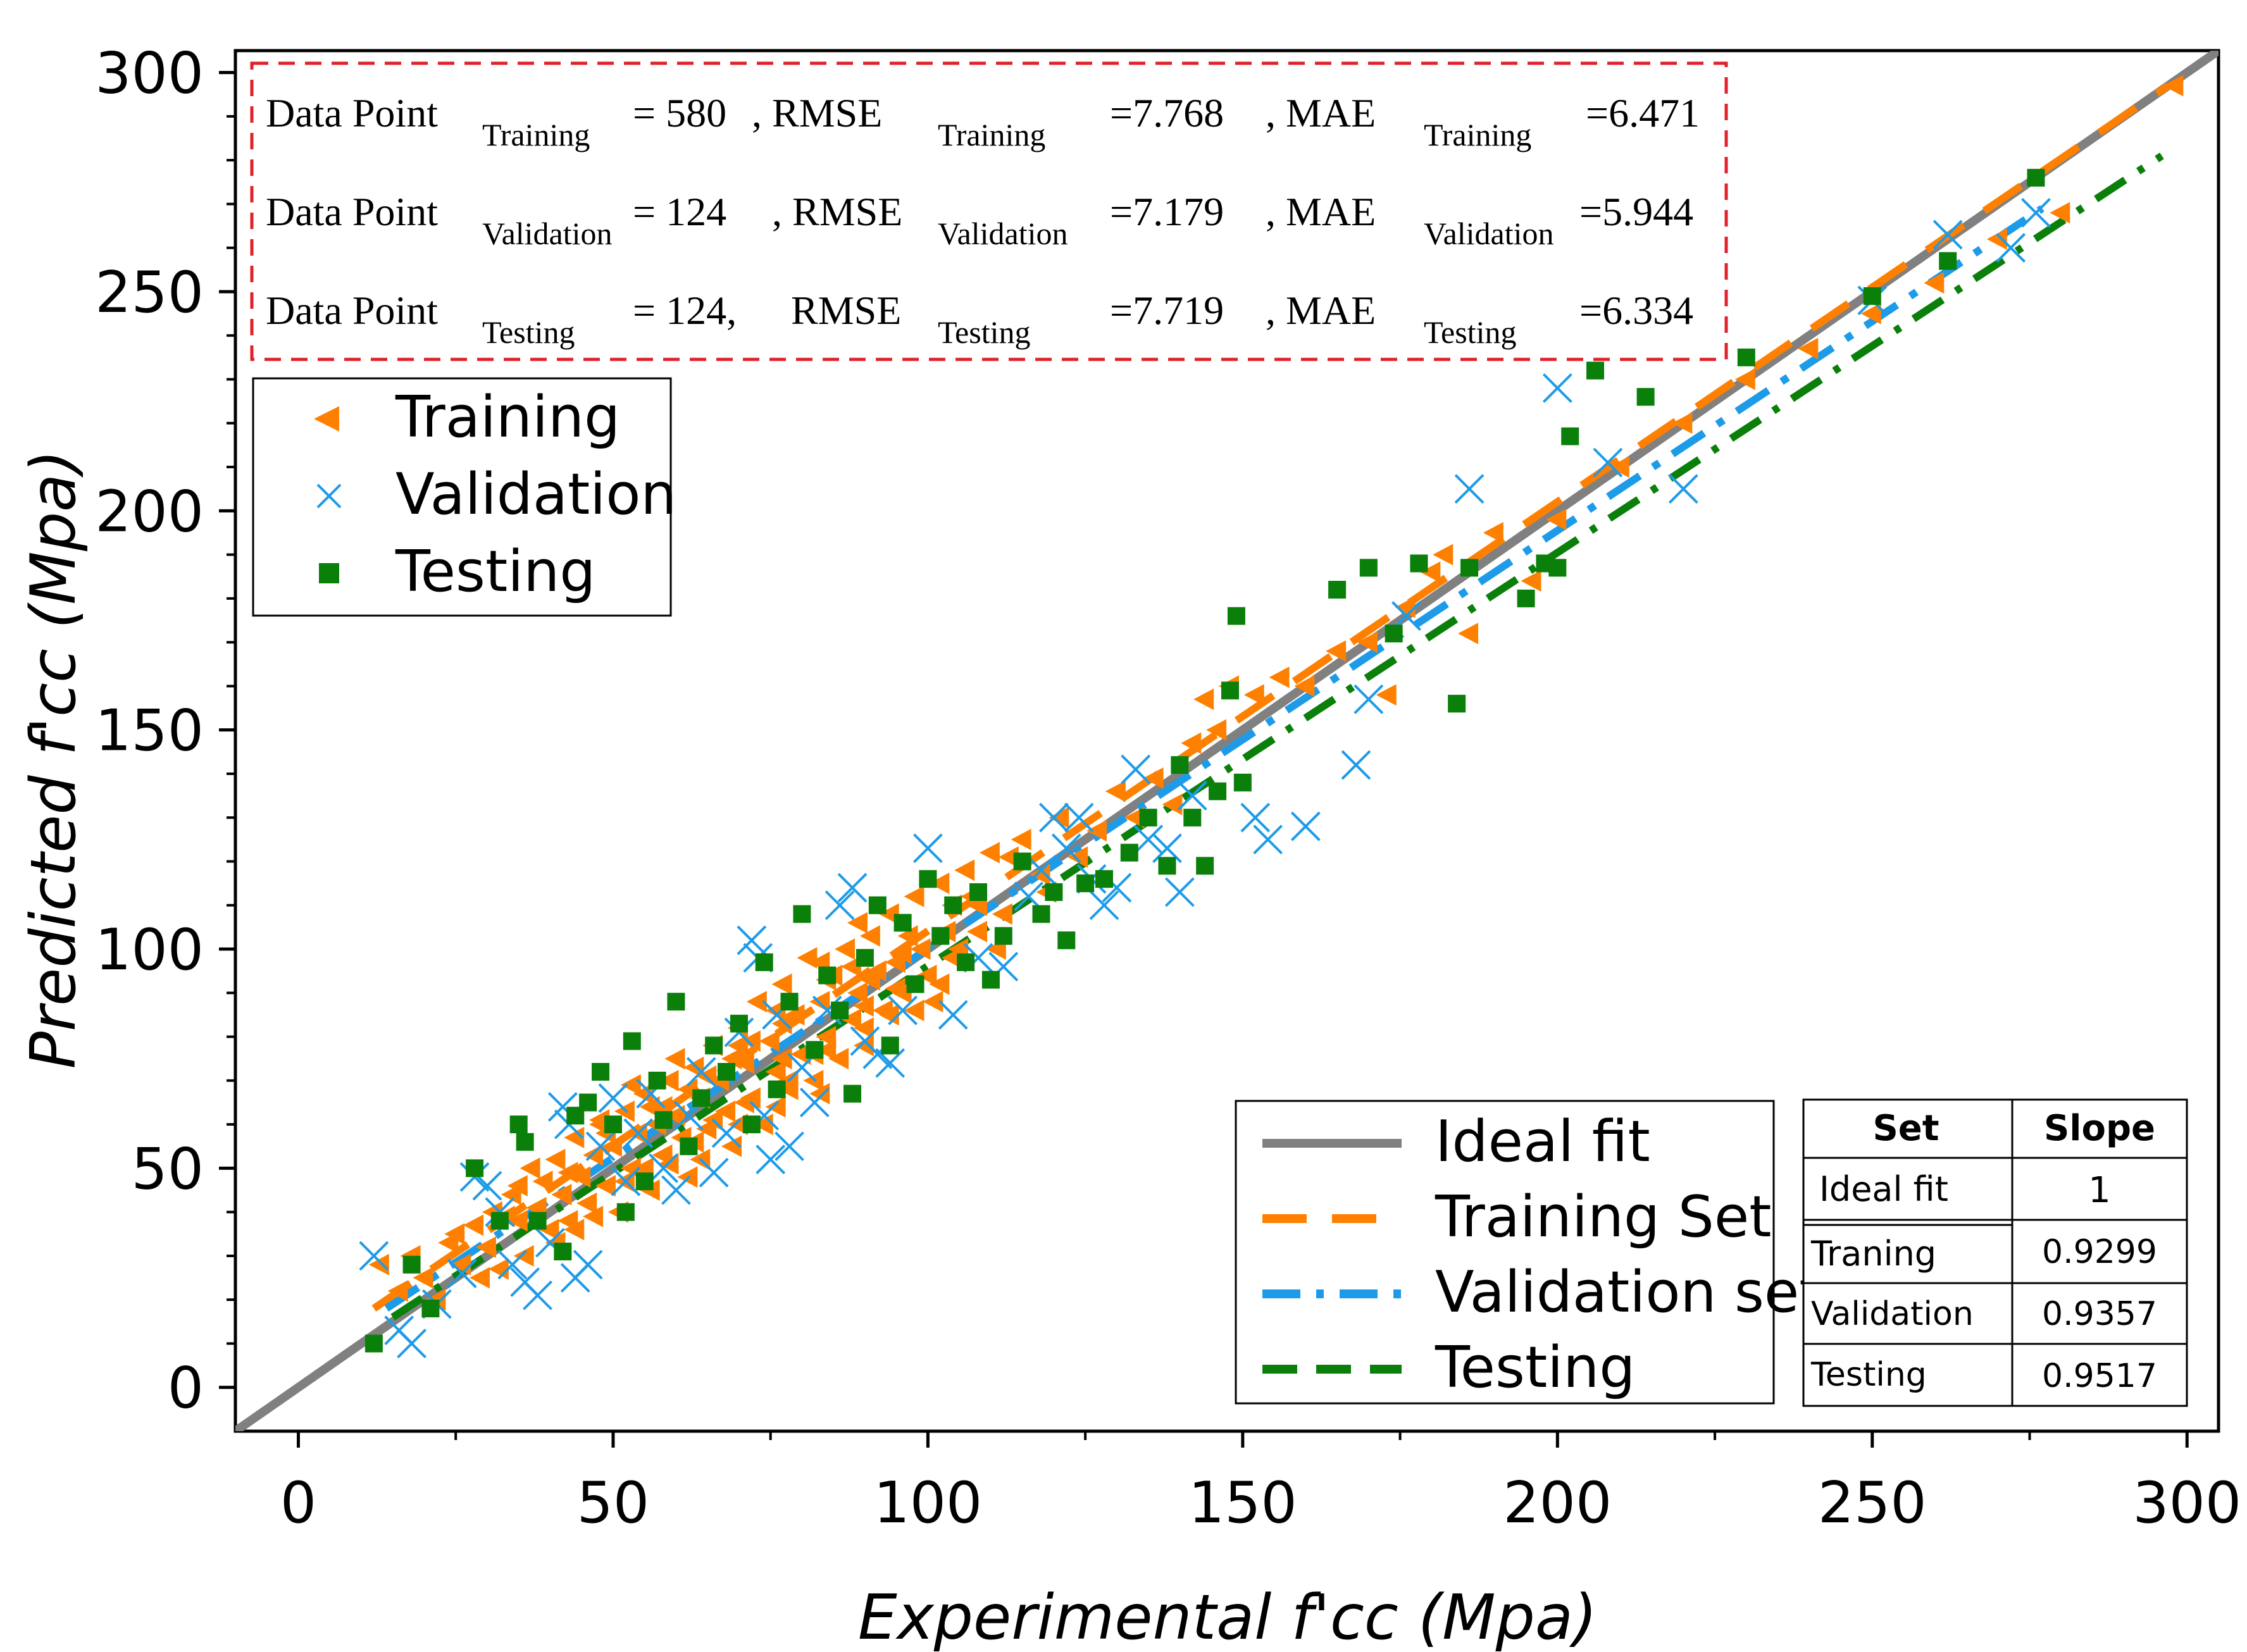  I want to click on stats-dp-value: = 580, so click(679, 112).